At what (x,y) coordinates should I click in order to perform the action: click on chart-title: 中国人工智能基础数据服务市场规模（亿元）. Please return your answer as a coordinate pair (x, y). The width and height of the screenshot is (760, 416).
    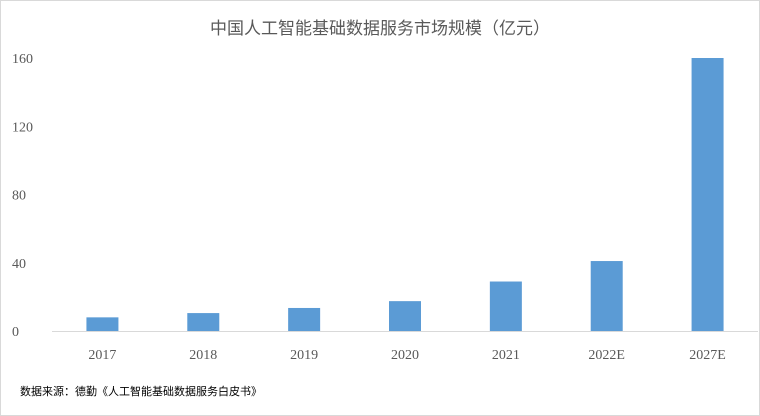
    Looking at the image, I should click on (380, 29).